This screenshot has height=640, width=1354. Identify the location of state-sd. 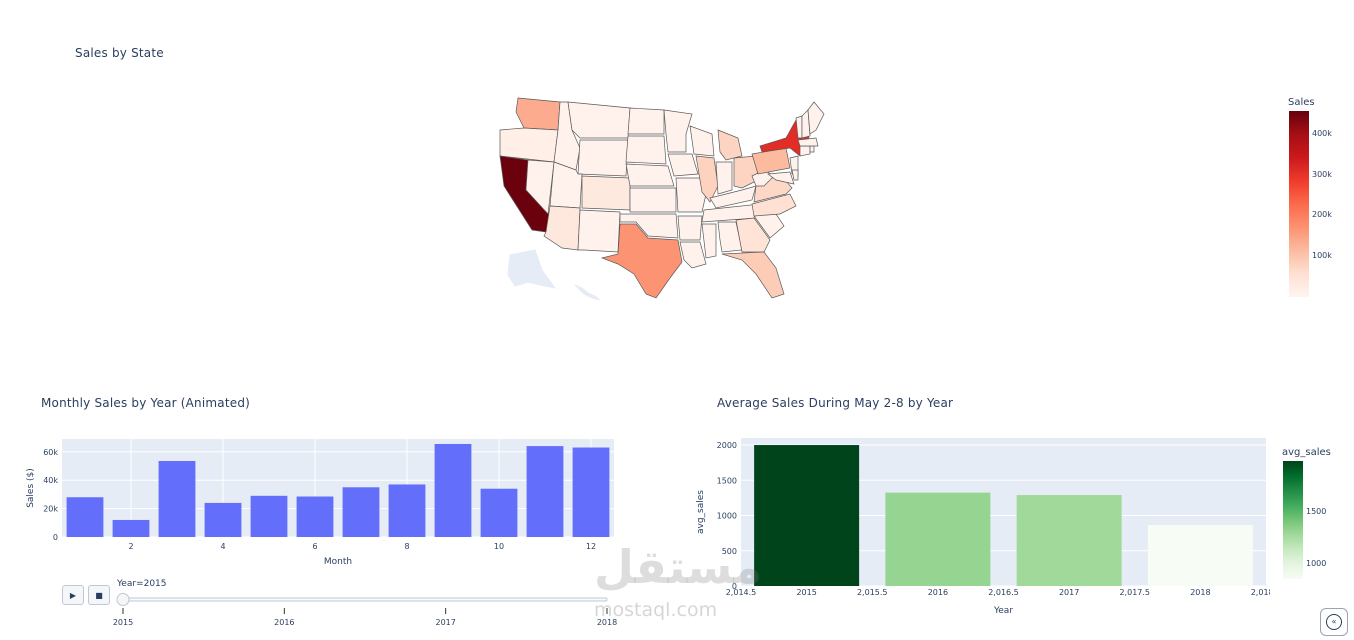
(646, 150).